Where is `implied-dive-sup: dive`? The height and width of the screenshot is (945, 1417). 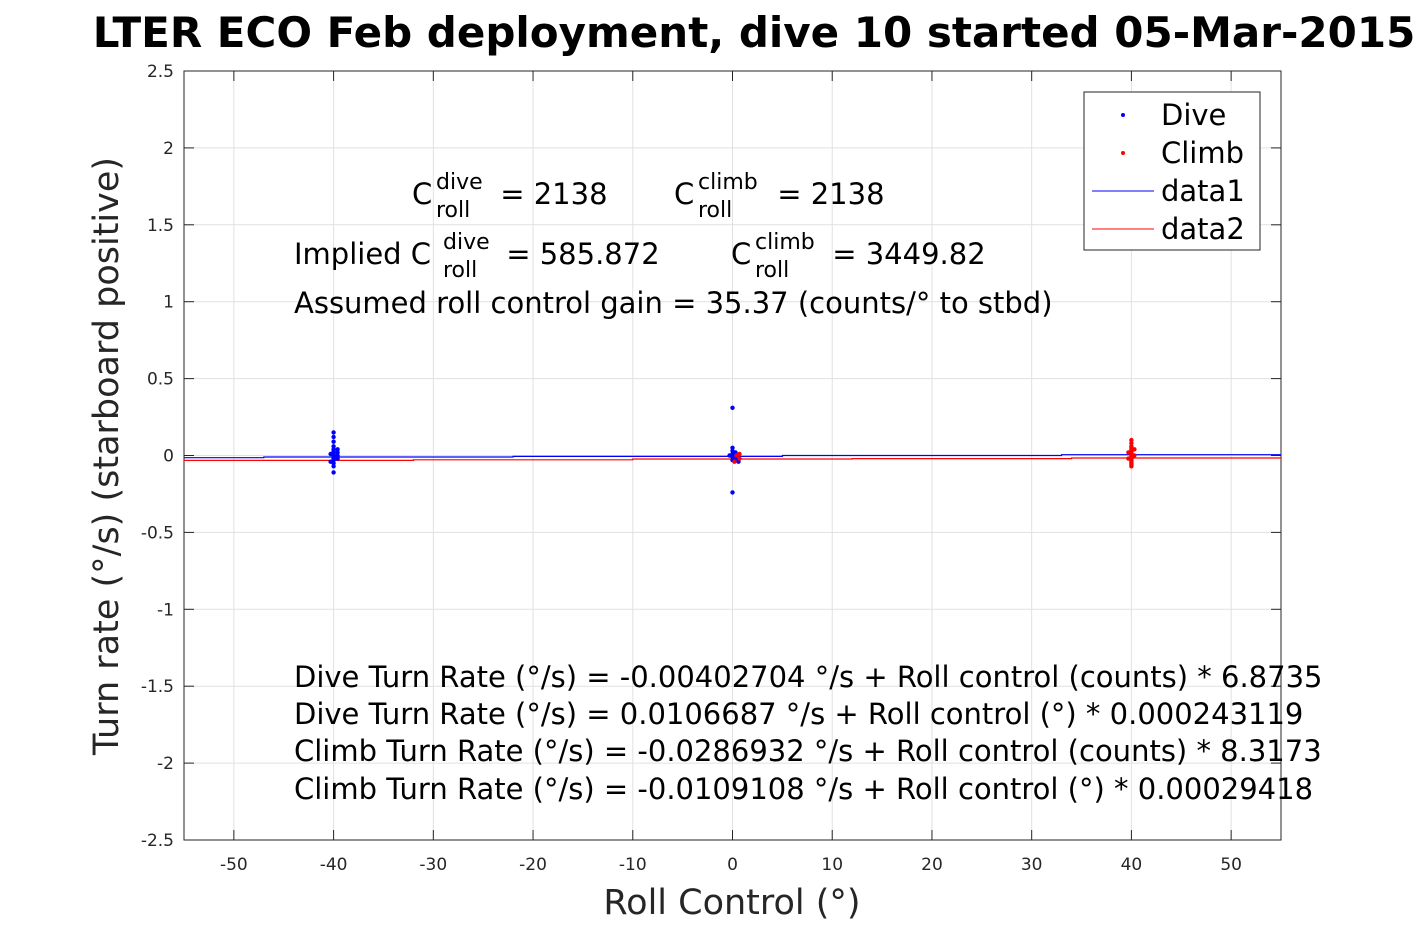
implied-dive-sup: dive is located at coordinates (466, 242).